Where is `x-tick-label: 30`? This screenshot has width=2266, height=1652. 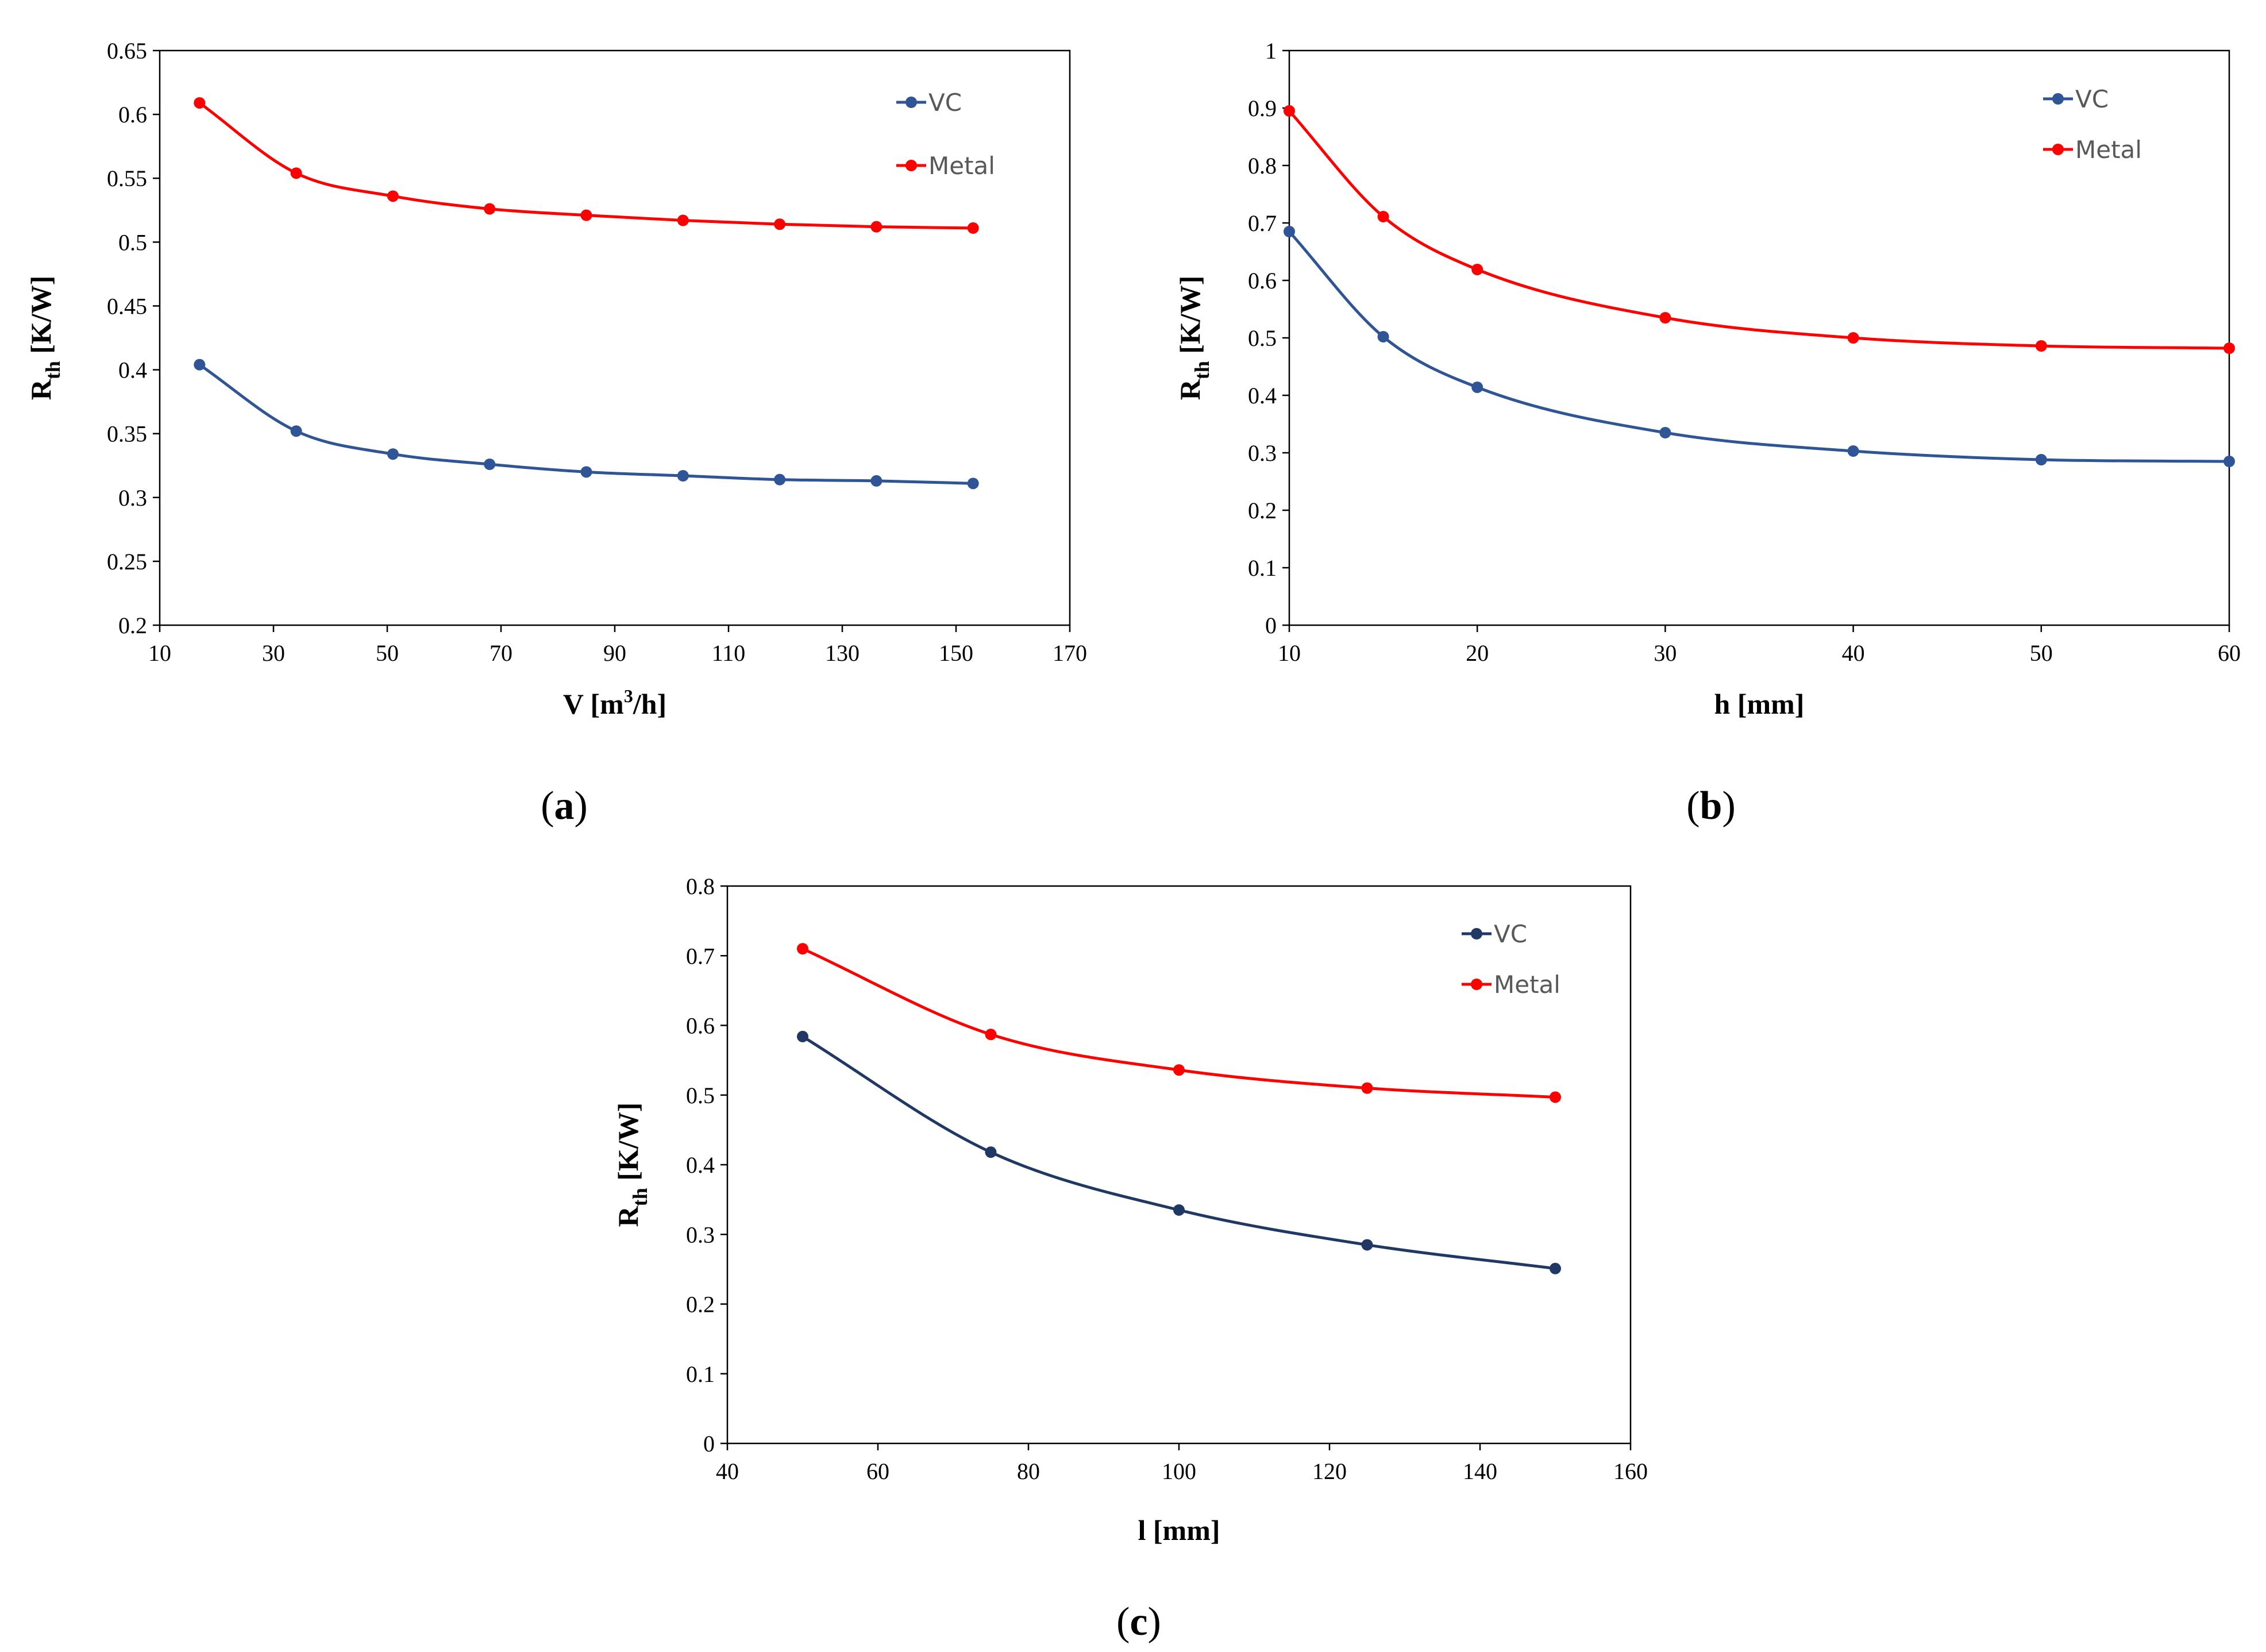
x-tick-label: 30 is located at coordinates (1665, 653).